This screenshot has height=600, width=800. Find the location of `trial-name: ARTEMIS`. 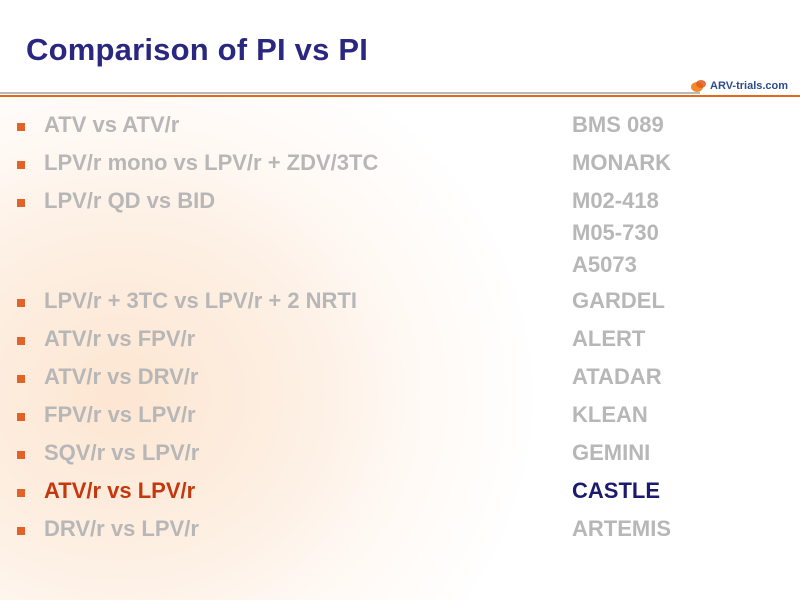

trial-name: ARTEMIS is located at coordinates (621, 528).